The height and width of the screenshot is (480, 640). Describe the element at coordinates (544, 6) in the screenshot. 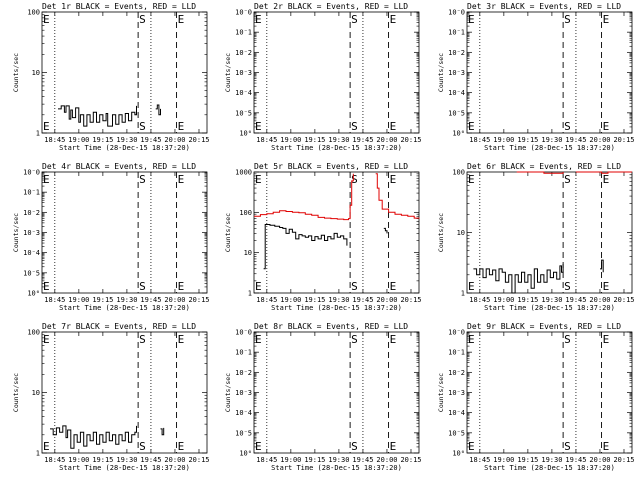

I see `panel-title: Det 3r BLACK = Events, RED = LLD` at that location.